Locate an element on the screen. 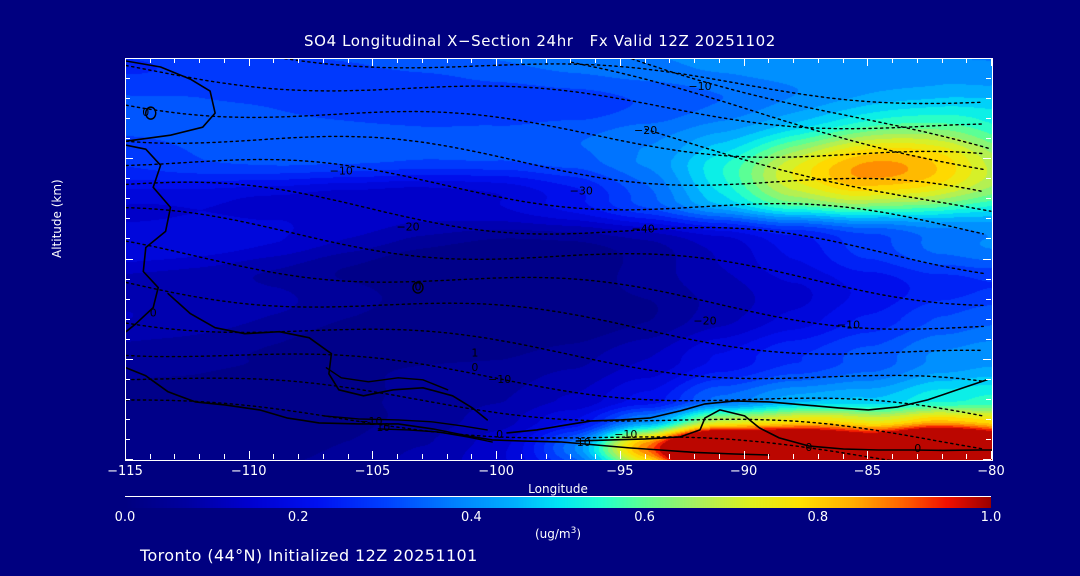 The width and height of the screenshot is (1080, 576). colorbar is located at coordinates (558, 502).